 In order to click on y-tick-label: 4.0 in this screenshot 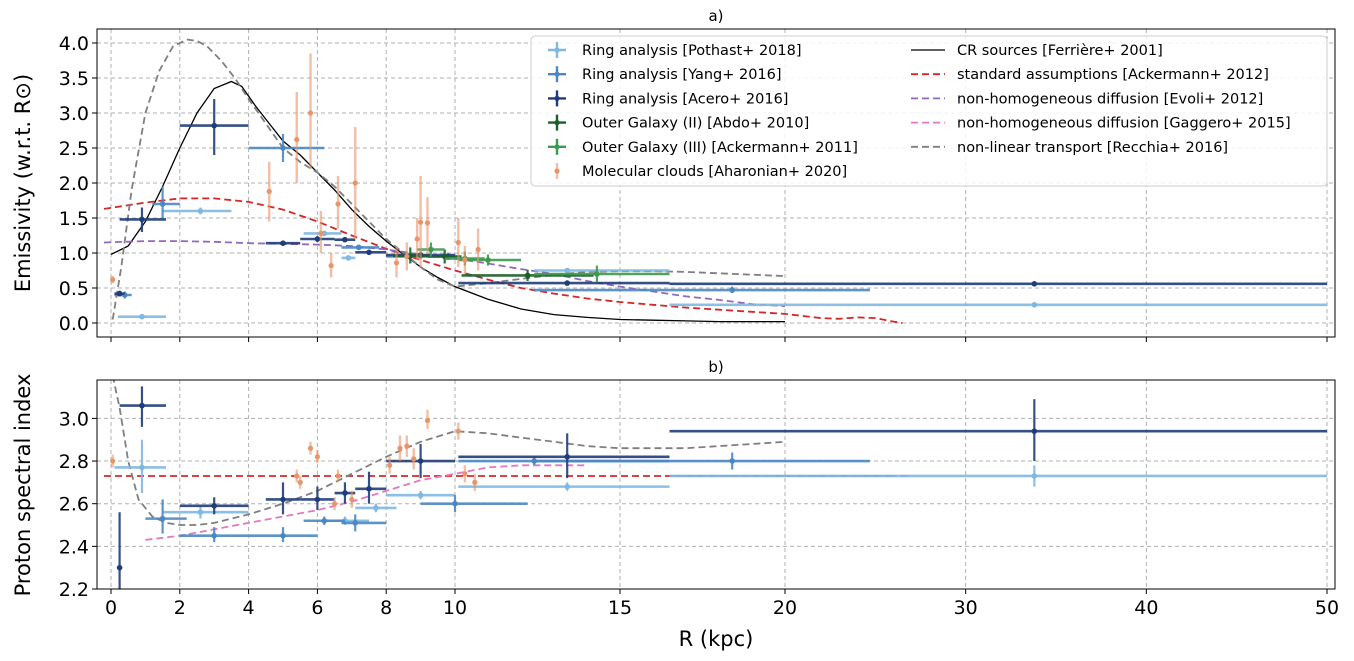, I will do `click(74, 44)`.